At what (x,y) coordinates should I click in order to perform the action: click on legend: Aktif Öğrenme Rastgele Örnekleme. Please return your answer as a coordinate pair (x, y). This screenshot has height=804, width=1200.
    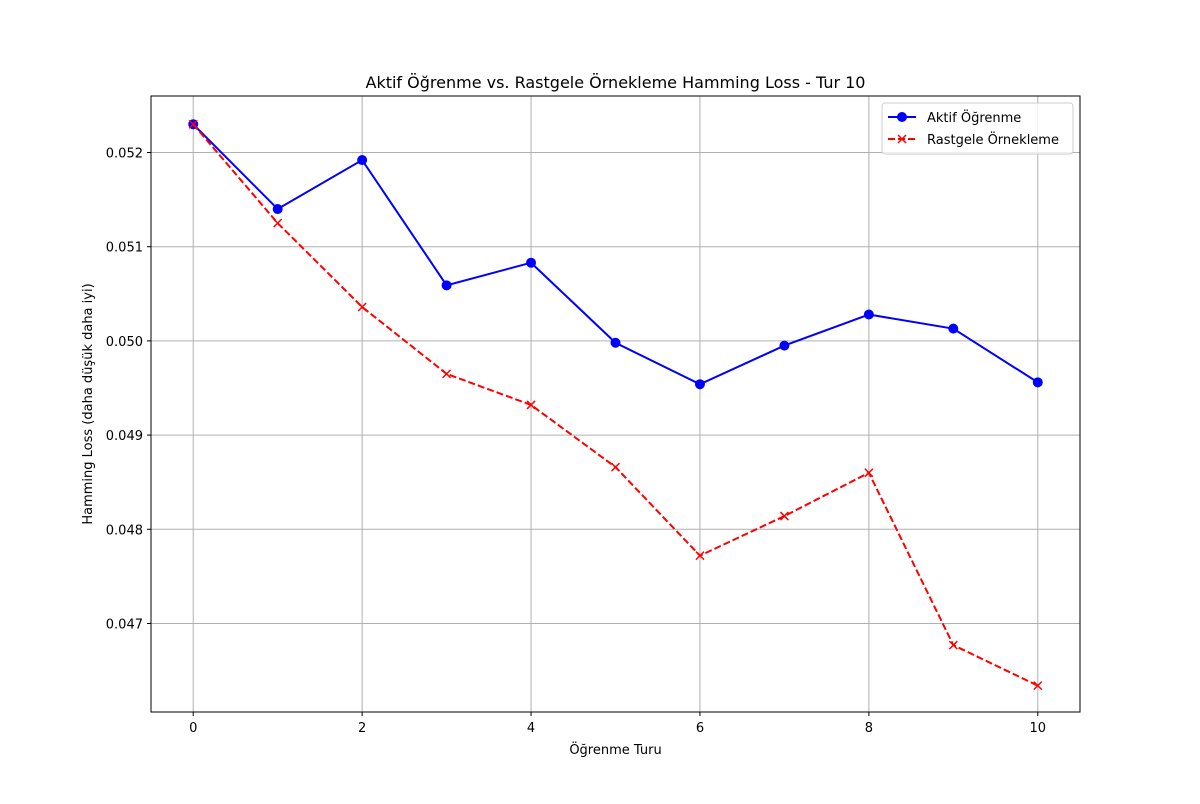
    Looking at the image, I should click on (977, 128).